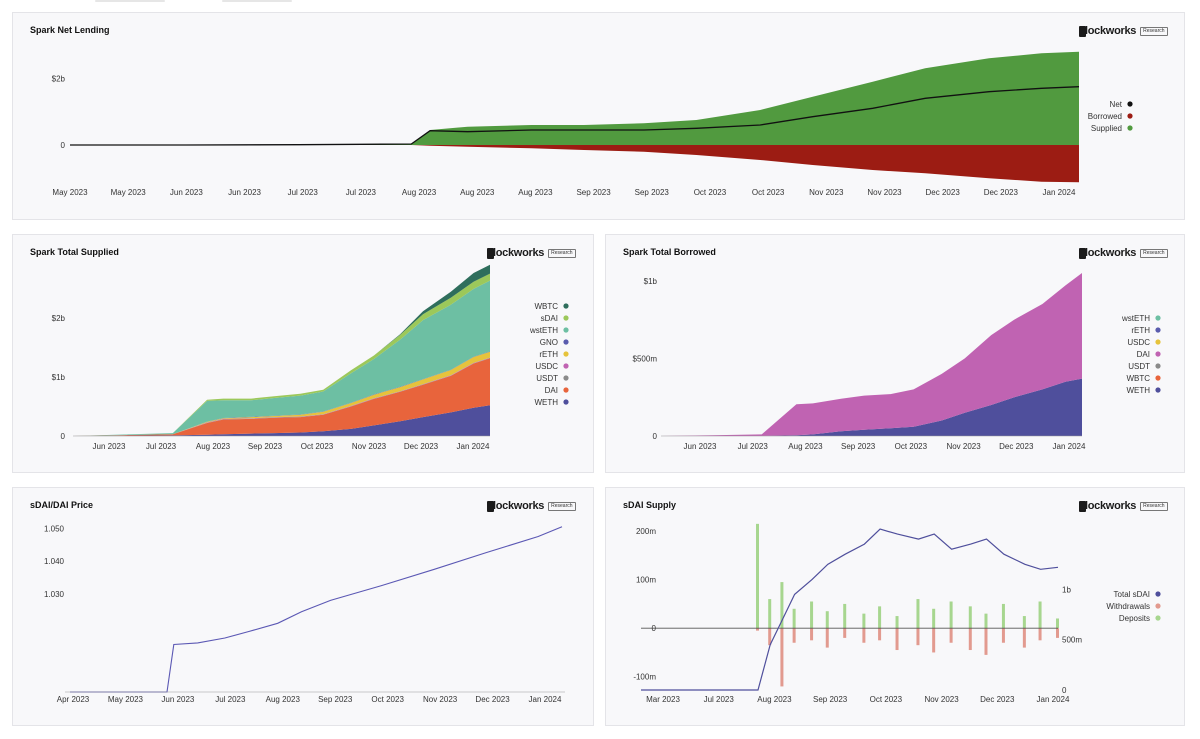 The width and height of the screenshot is (1200, 739). Describe the element at coordinates (62, 505) in the screenshot. I see `panel-title: sDAI/DAI Price` at that location.